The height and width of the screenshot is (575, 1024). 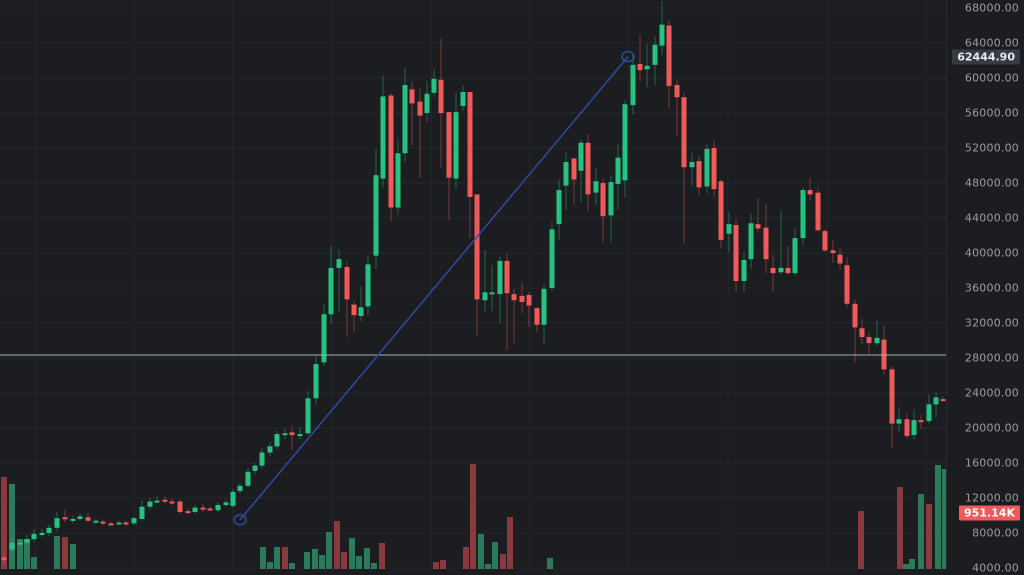 What do you see at coordinates (991, 288) in the screenshot?
I see `price-tick-label: 36000.00` at bounding box center [991, 288].